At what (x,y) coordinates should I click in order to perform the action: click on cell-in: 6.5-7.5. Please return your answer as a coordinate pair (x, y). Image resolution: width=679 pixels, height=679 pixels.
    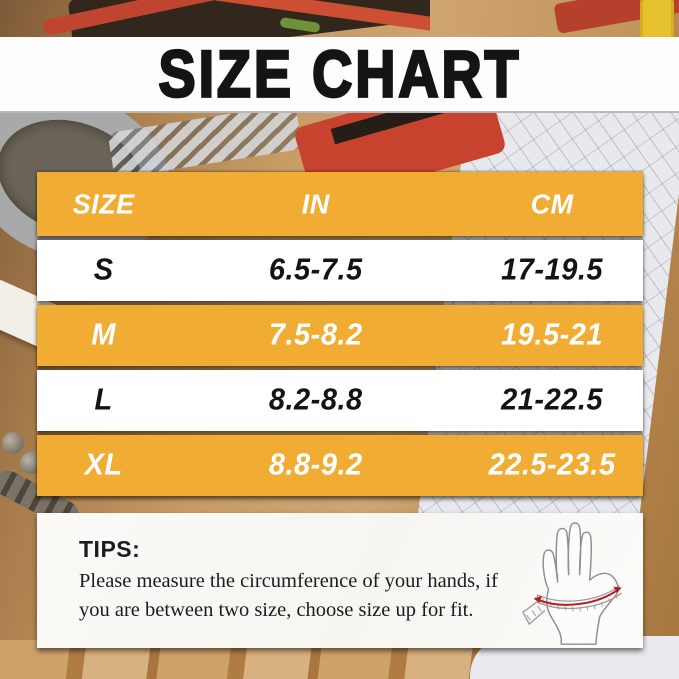
    Looking at the image, I should click on (315, 270).